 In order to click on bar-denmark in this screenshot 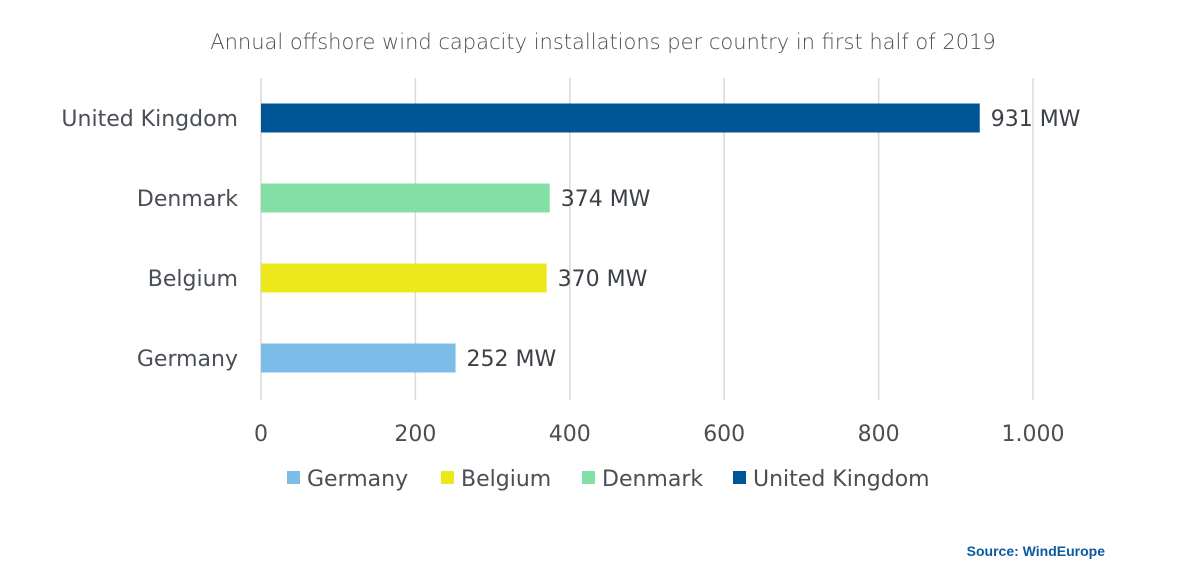, I will do `click(405, 198)`.